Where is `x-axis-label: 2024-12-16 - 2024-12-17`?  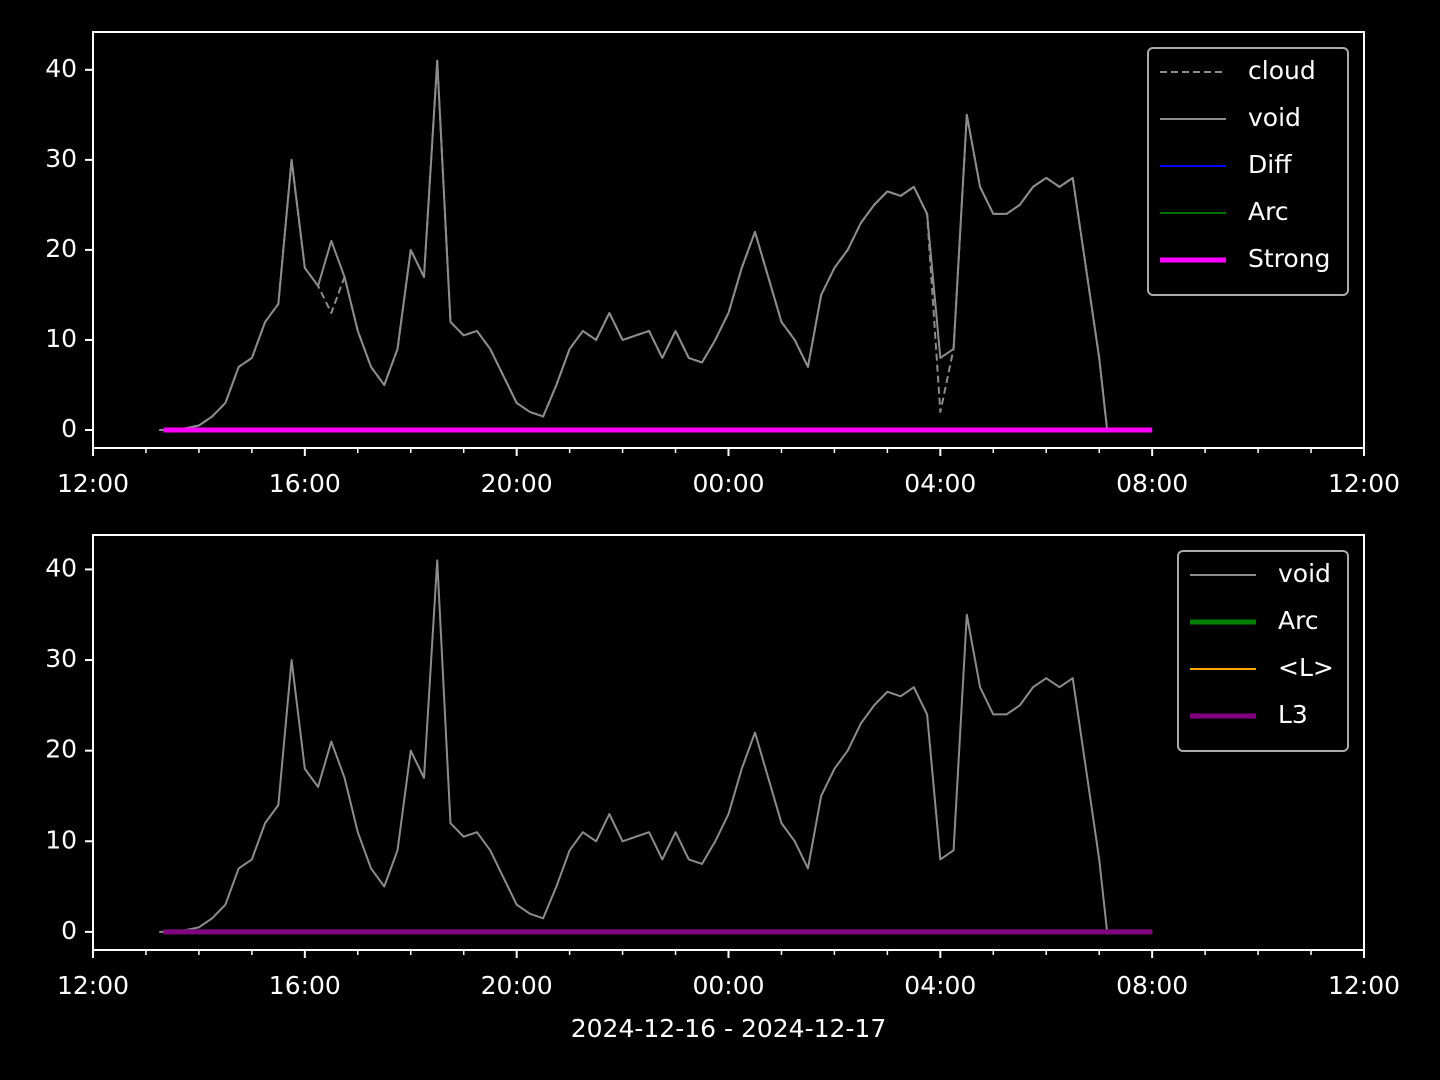 x-axis-label: 2024-12-16 - 2024-12-17 is located at coordinates (729, 1028).